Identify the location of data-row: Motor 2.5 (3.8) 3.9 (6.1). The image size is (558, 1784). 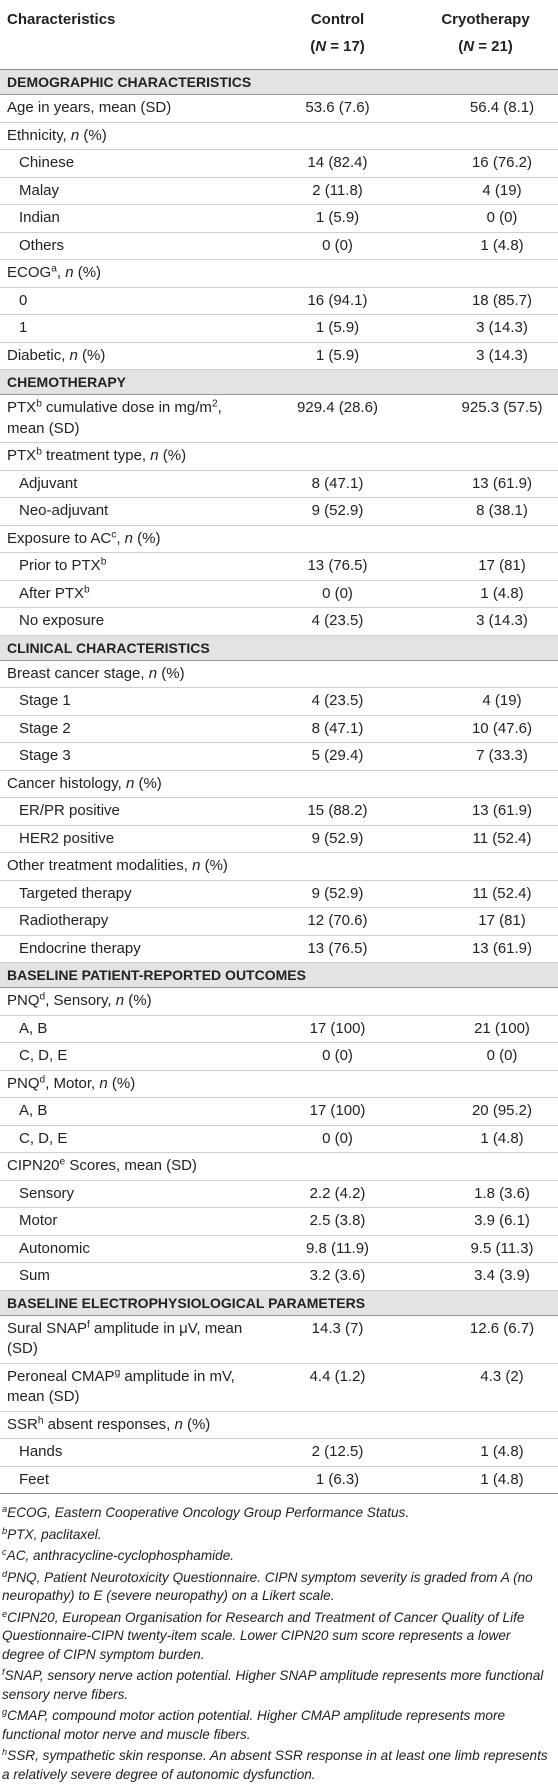
(279, 1221).